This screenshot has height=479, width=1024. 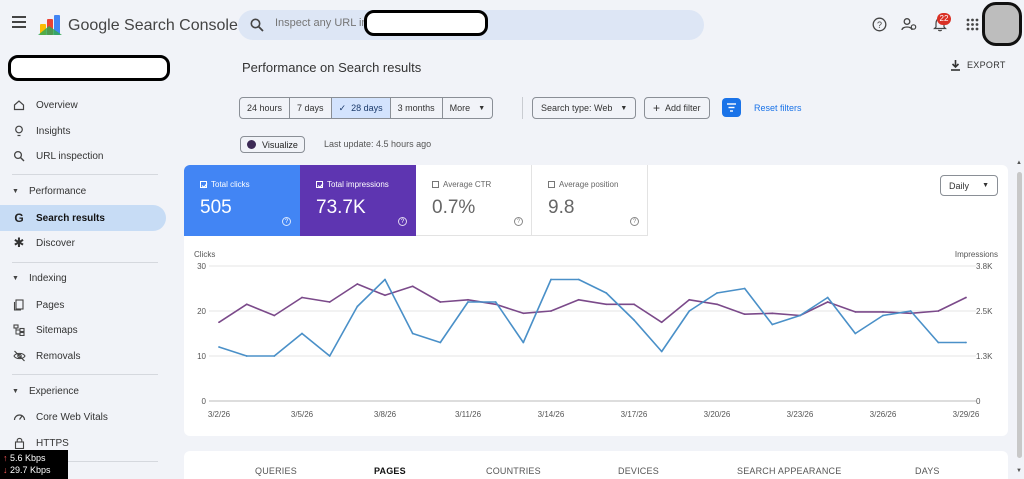 What do you see at coordinates (1002, 24) in the screenshot?
I see `account-avatar` at bounding box center [1002, 24].